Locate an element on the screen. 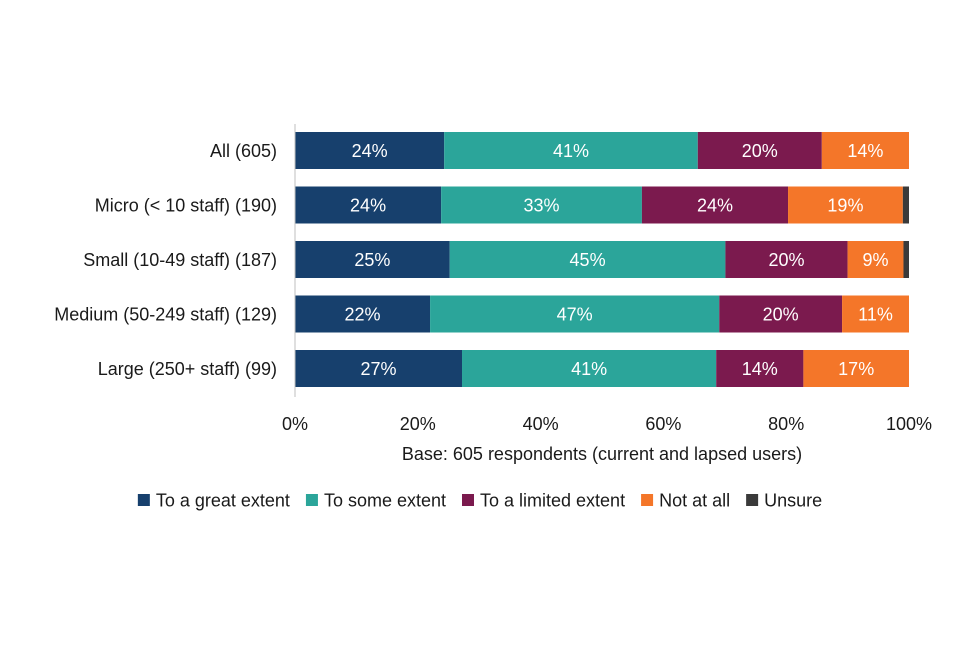 The image size is (960, 645). data-label: 33% is located at coordinates (542, 206).